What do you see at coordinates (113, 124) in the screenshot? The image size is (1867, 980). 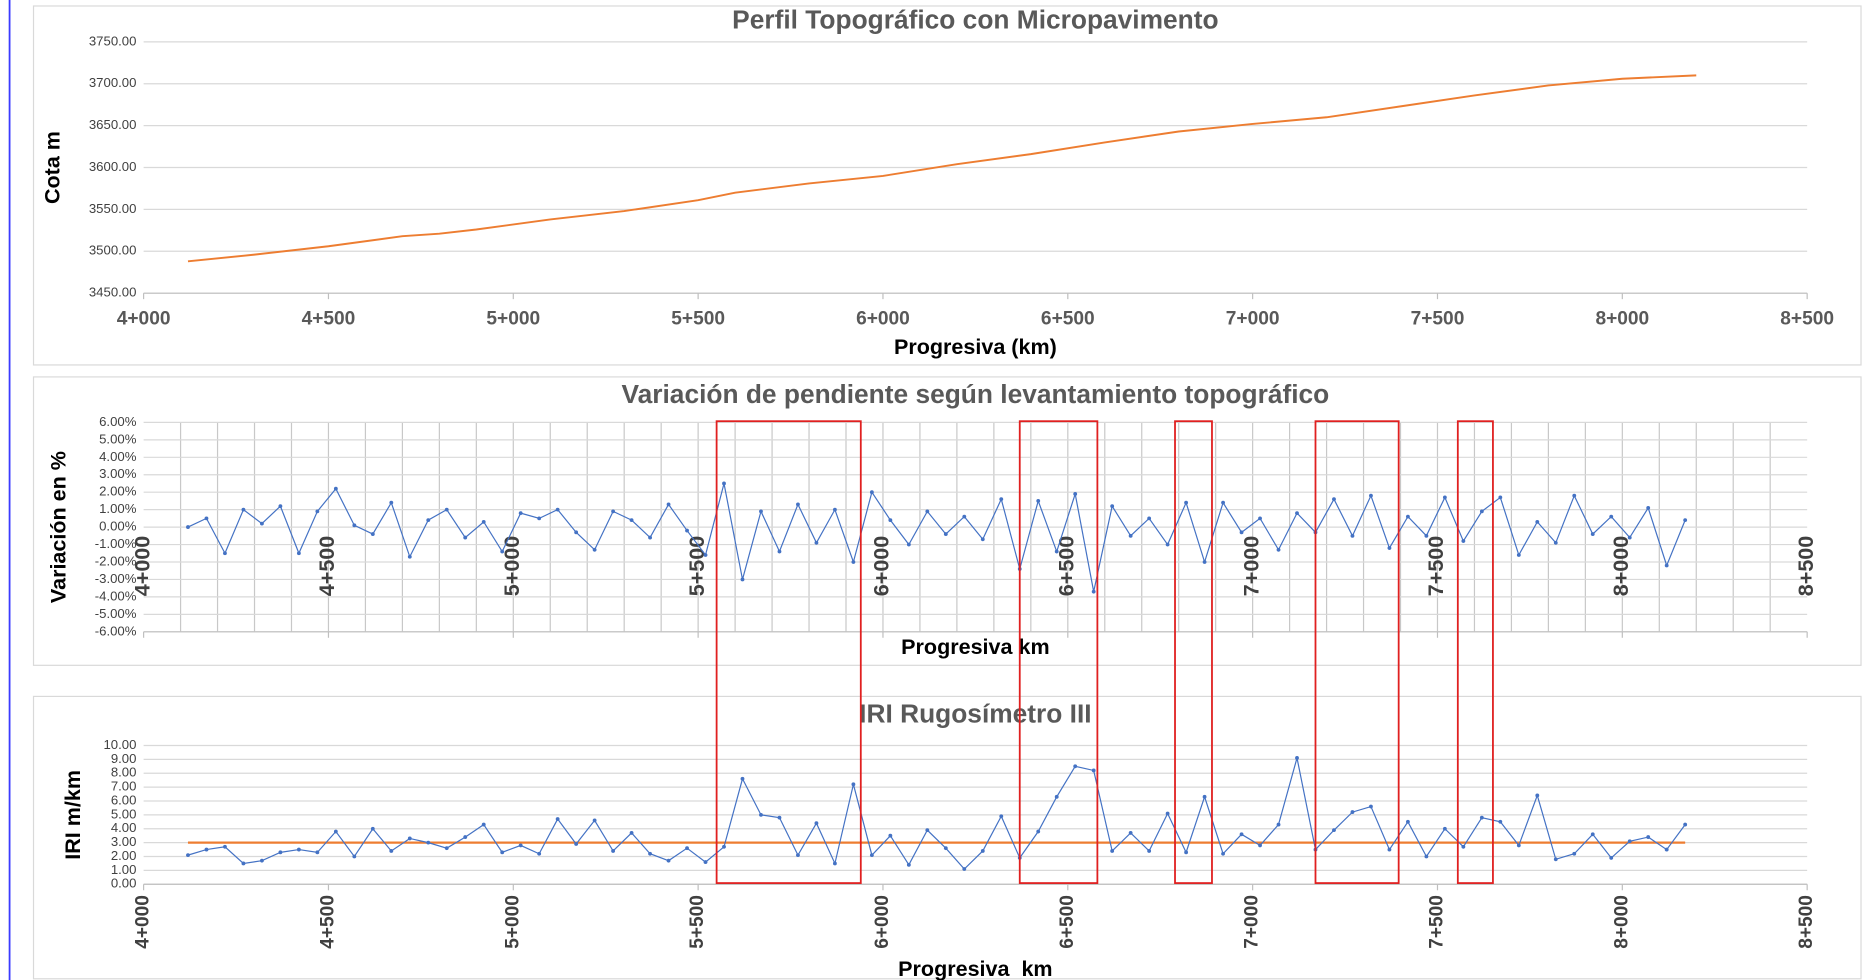 I see `y-tick-label: 3650.00` at bounding box center [113, 124].